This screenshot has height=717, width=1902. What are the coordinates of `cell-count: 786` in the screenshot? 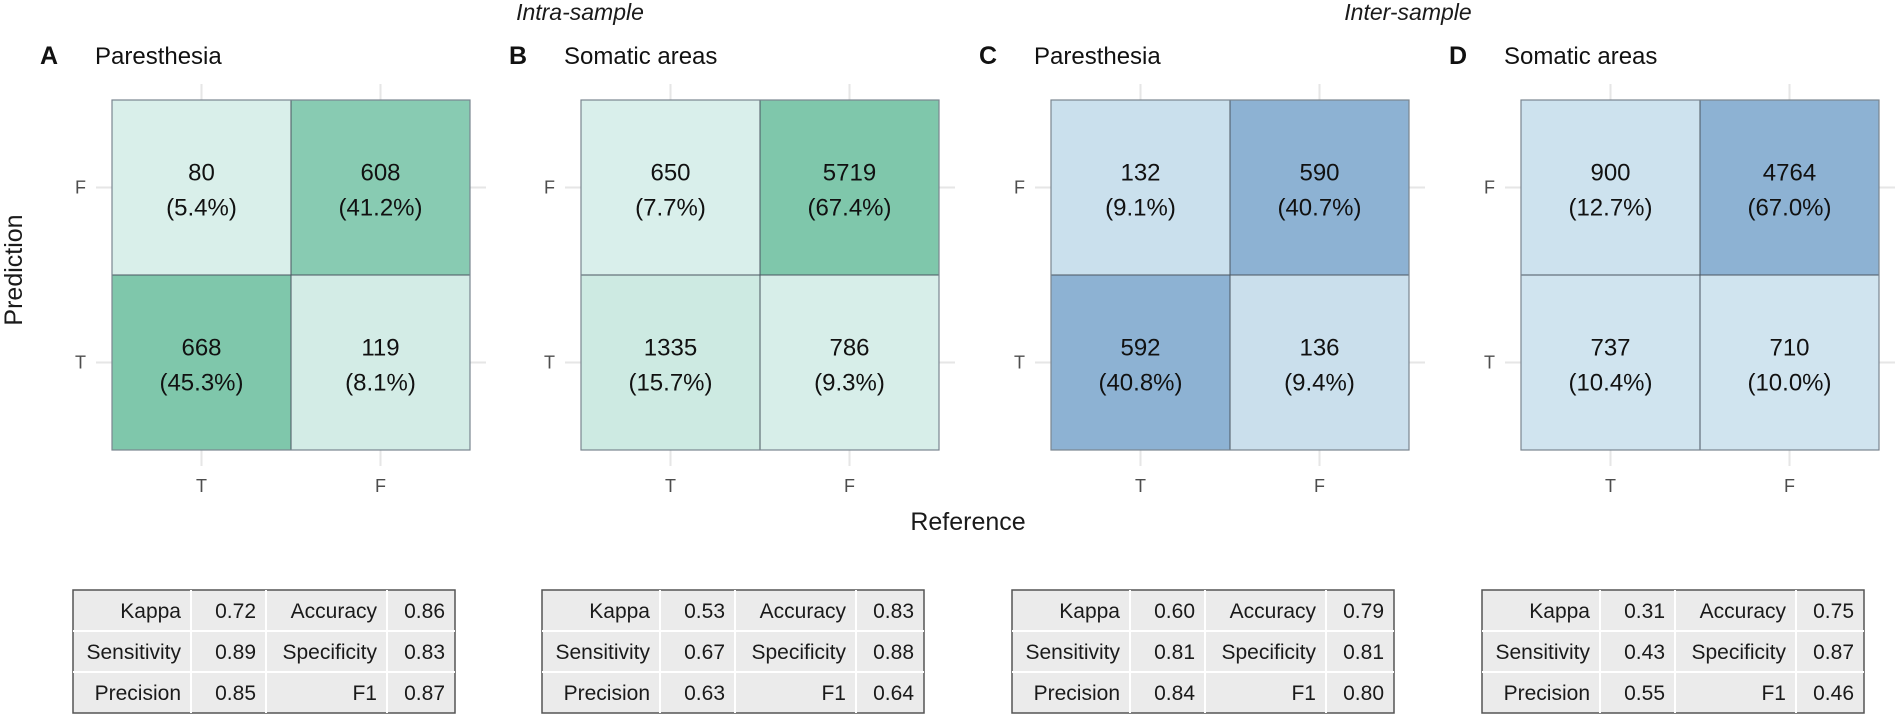 It's located at (849, 348).